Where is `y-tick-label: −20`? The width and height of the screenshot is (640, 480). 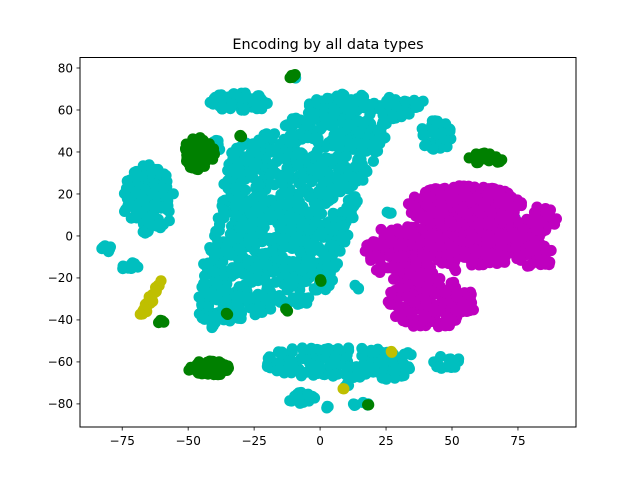 y-tick-label: −20 is located at coordinates (60, 278).